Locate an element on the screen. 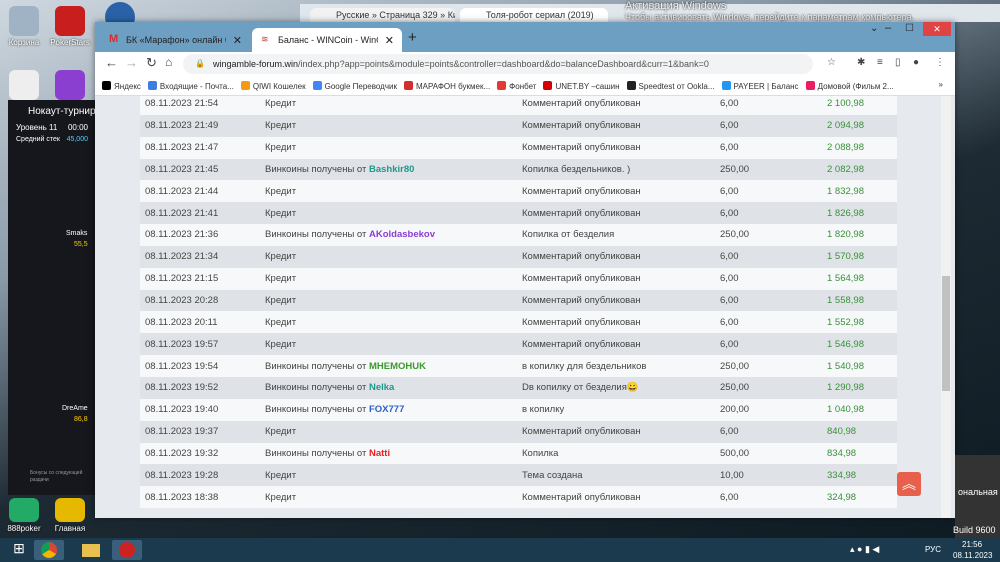 This screenshot has height=562, width=1000. extensions-icon: ✱ is located at coordinates (861, 62).